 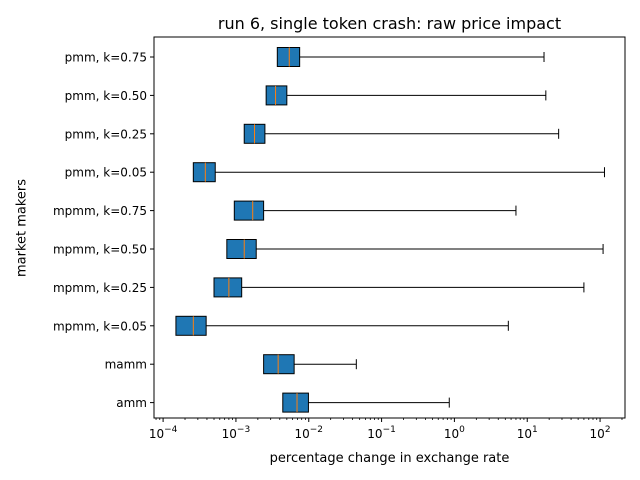 What do you see at coordinates (100, 326) in the screenshot?
I see `y-tick-label: mpmm, k=0.05` at bounding box center [100, 326].